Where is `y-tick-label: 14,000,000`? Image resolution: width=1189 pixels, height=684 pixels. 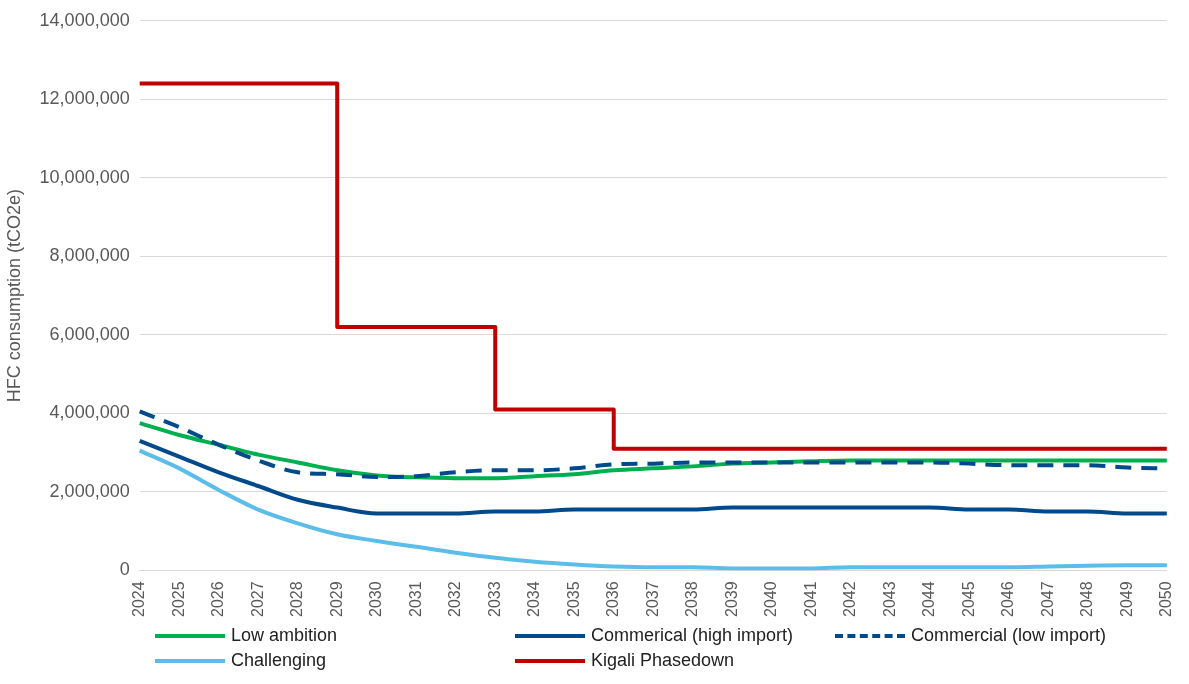
y-tick-label: 14,000,000 is located at coordinates (84, 19).